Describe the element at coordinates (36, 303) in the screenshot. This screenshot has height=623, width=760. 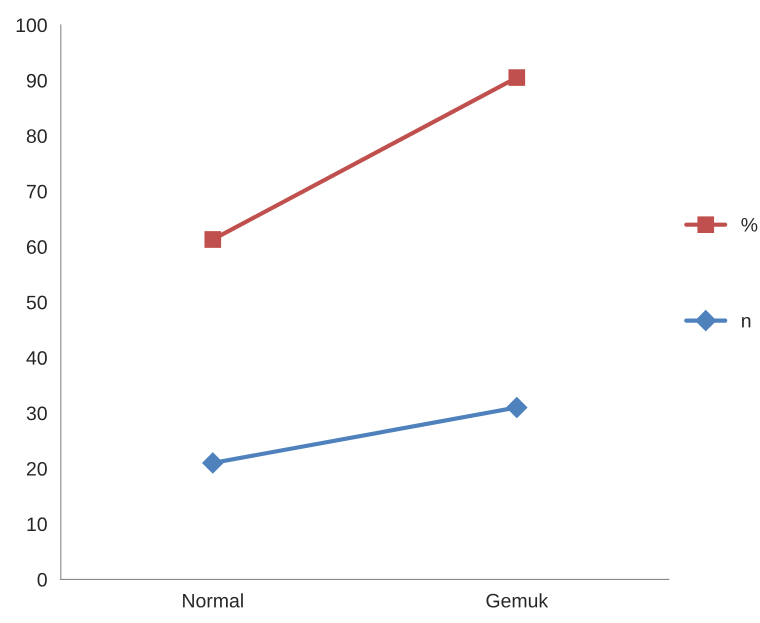
I see `y-tick-label: 50` at that location.